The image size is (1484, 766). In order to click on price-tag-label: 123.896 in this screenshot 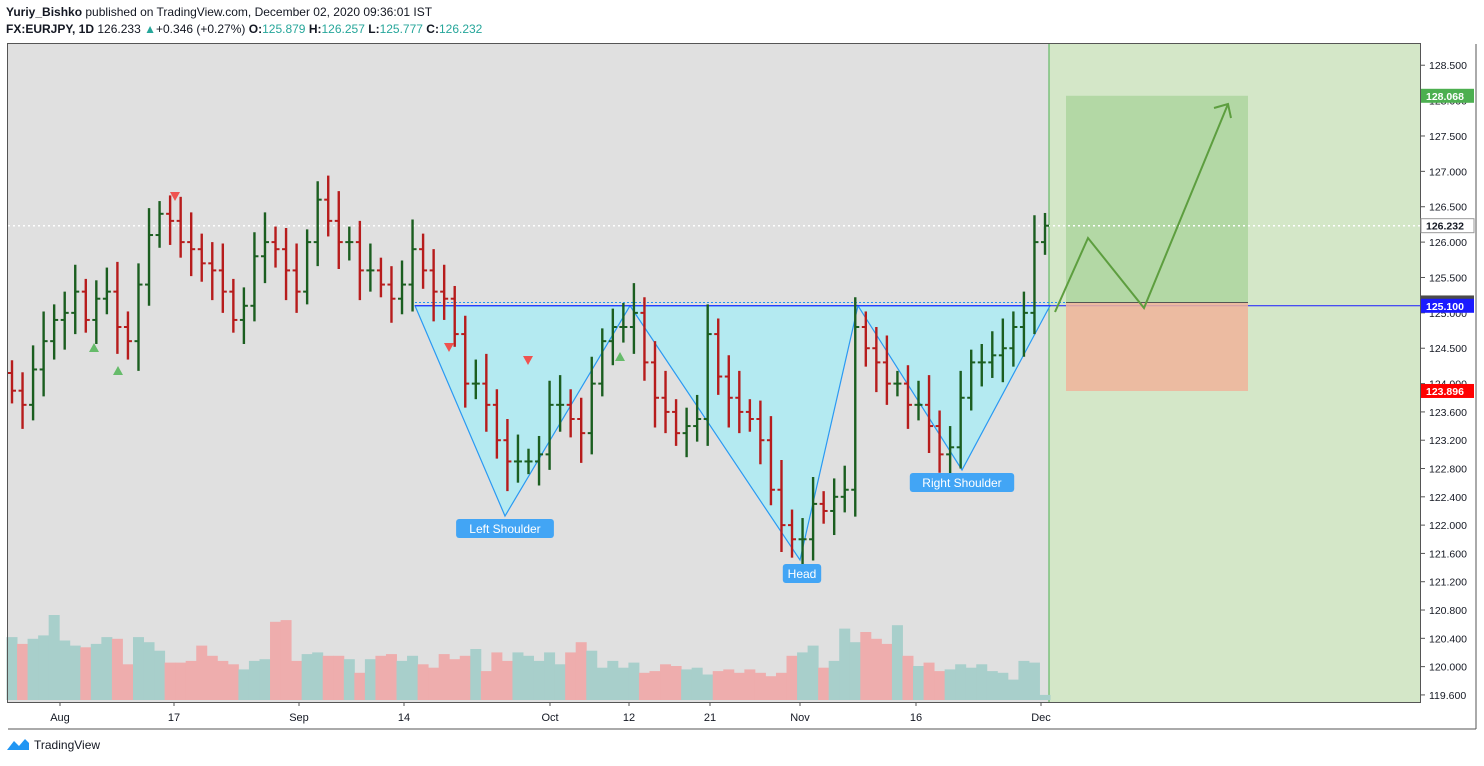, I will do `click(1445, 392)`.